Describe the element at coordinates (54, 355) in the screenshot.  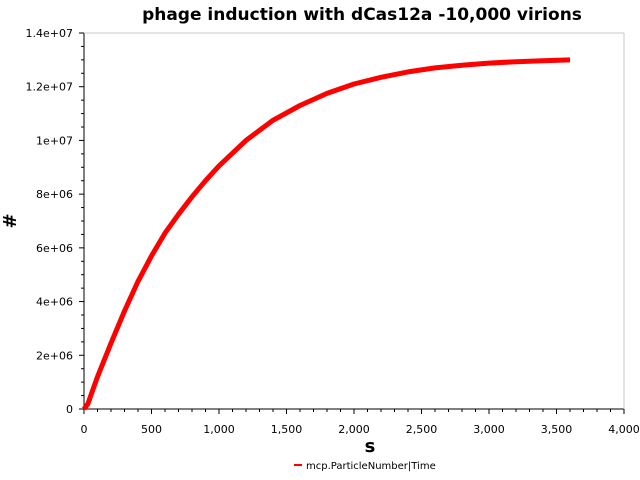
I see `y-tick-label: 2e+06` at that location.